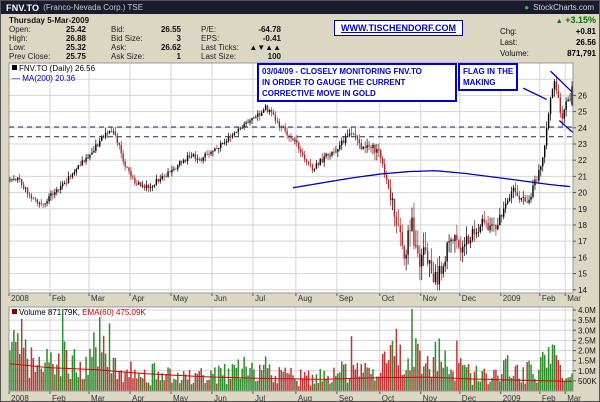  What do you see at coordinates (488, 71) in the screenshot?
I see `annotation-line: FLAG IN THE` at bounding box center [488, 71].